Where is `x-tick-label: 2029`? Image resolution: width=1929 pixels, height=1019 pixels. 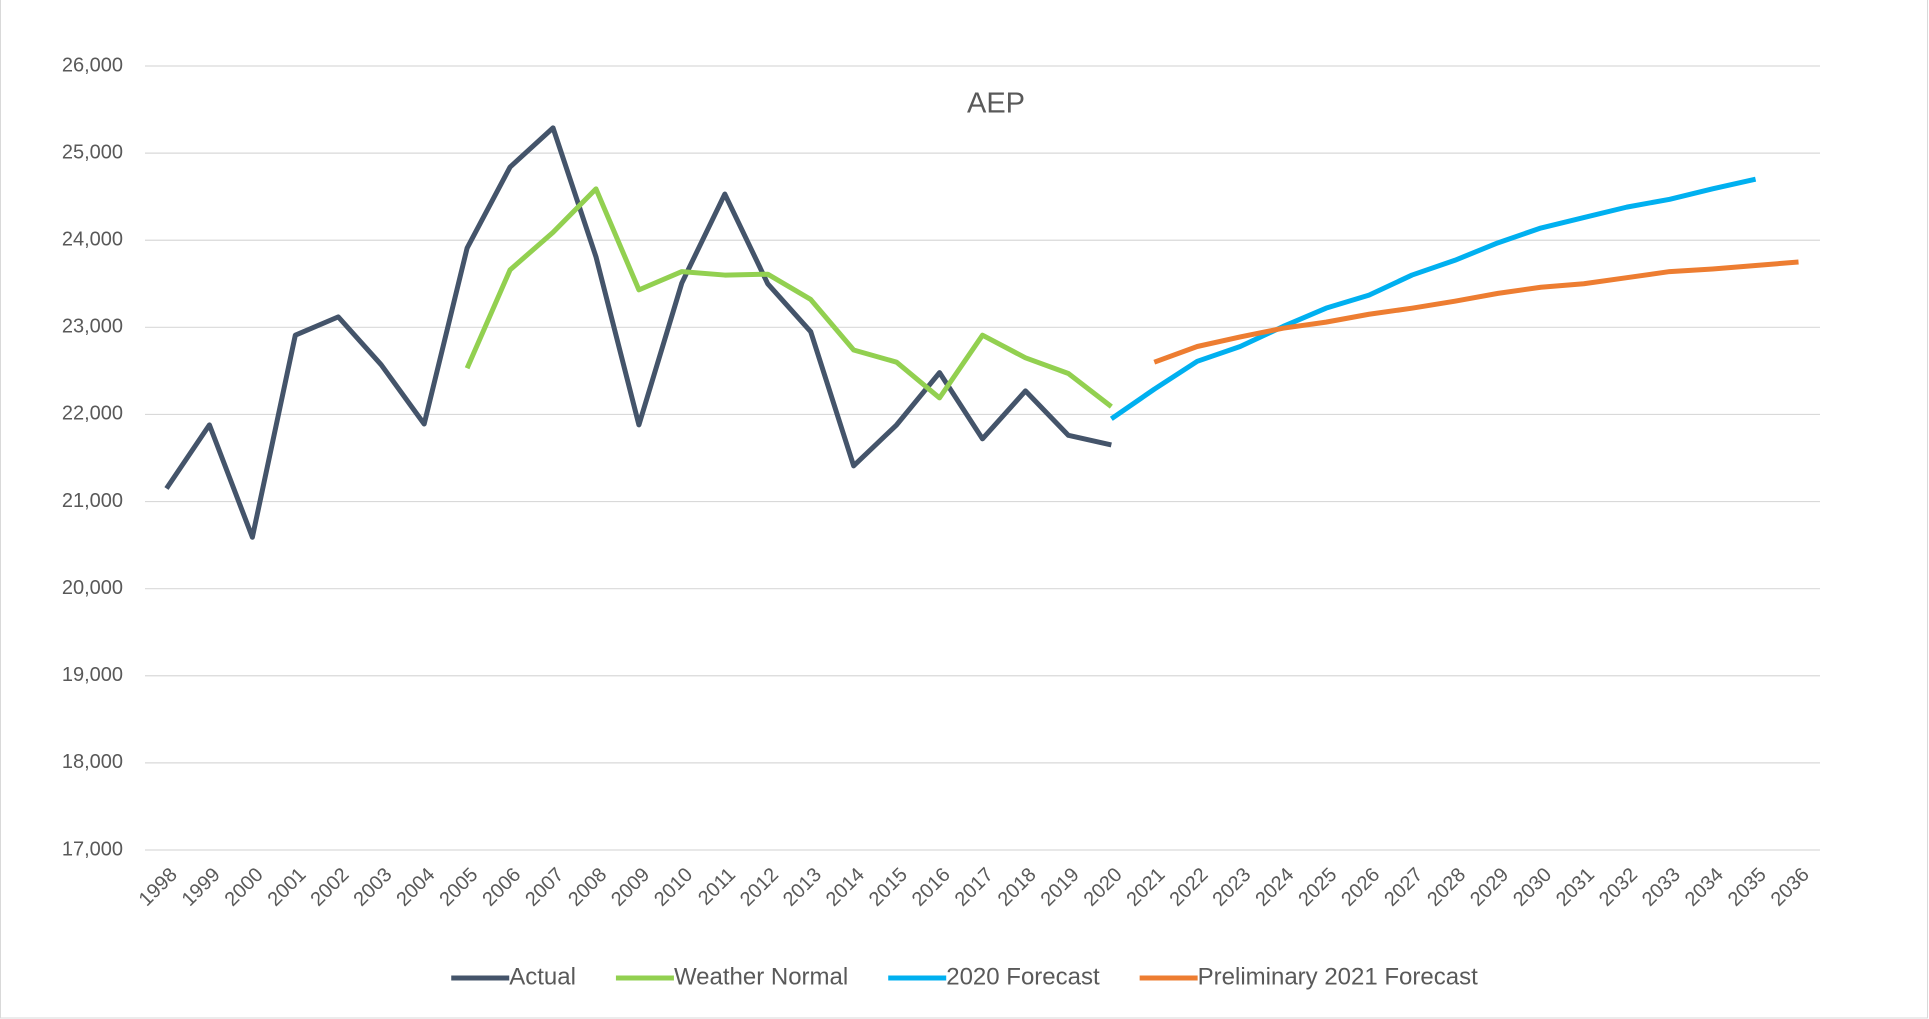
x-tick-label: 2029 is located at coordinates (1489, 887).